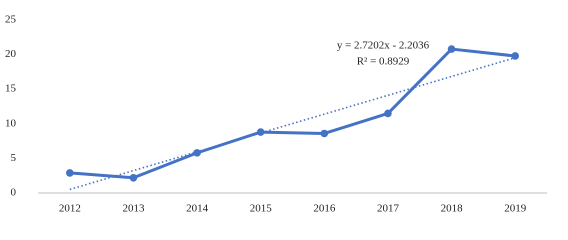  Describe the element at coordinates (133, 209) in the screenshot. I see `x-tick-label: 2013` at that location.